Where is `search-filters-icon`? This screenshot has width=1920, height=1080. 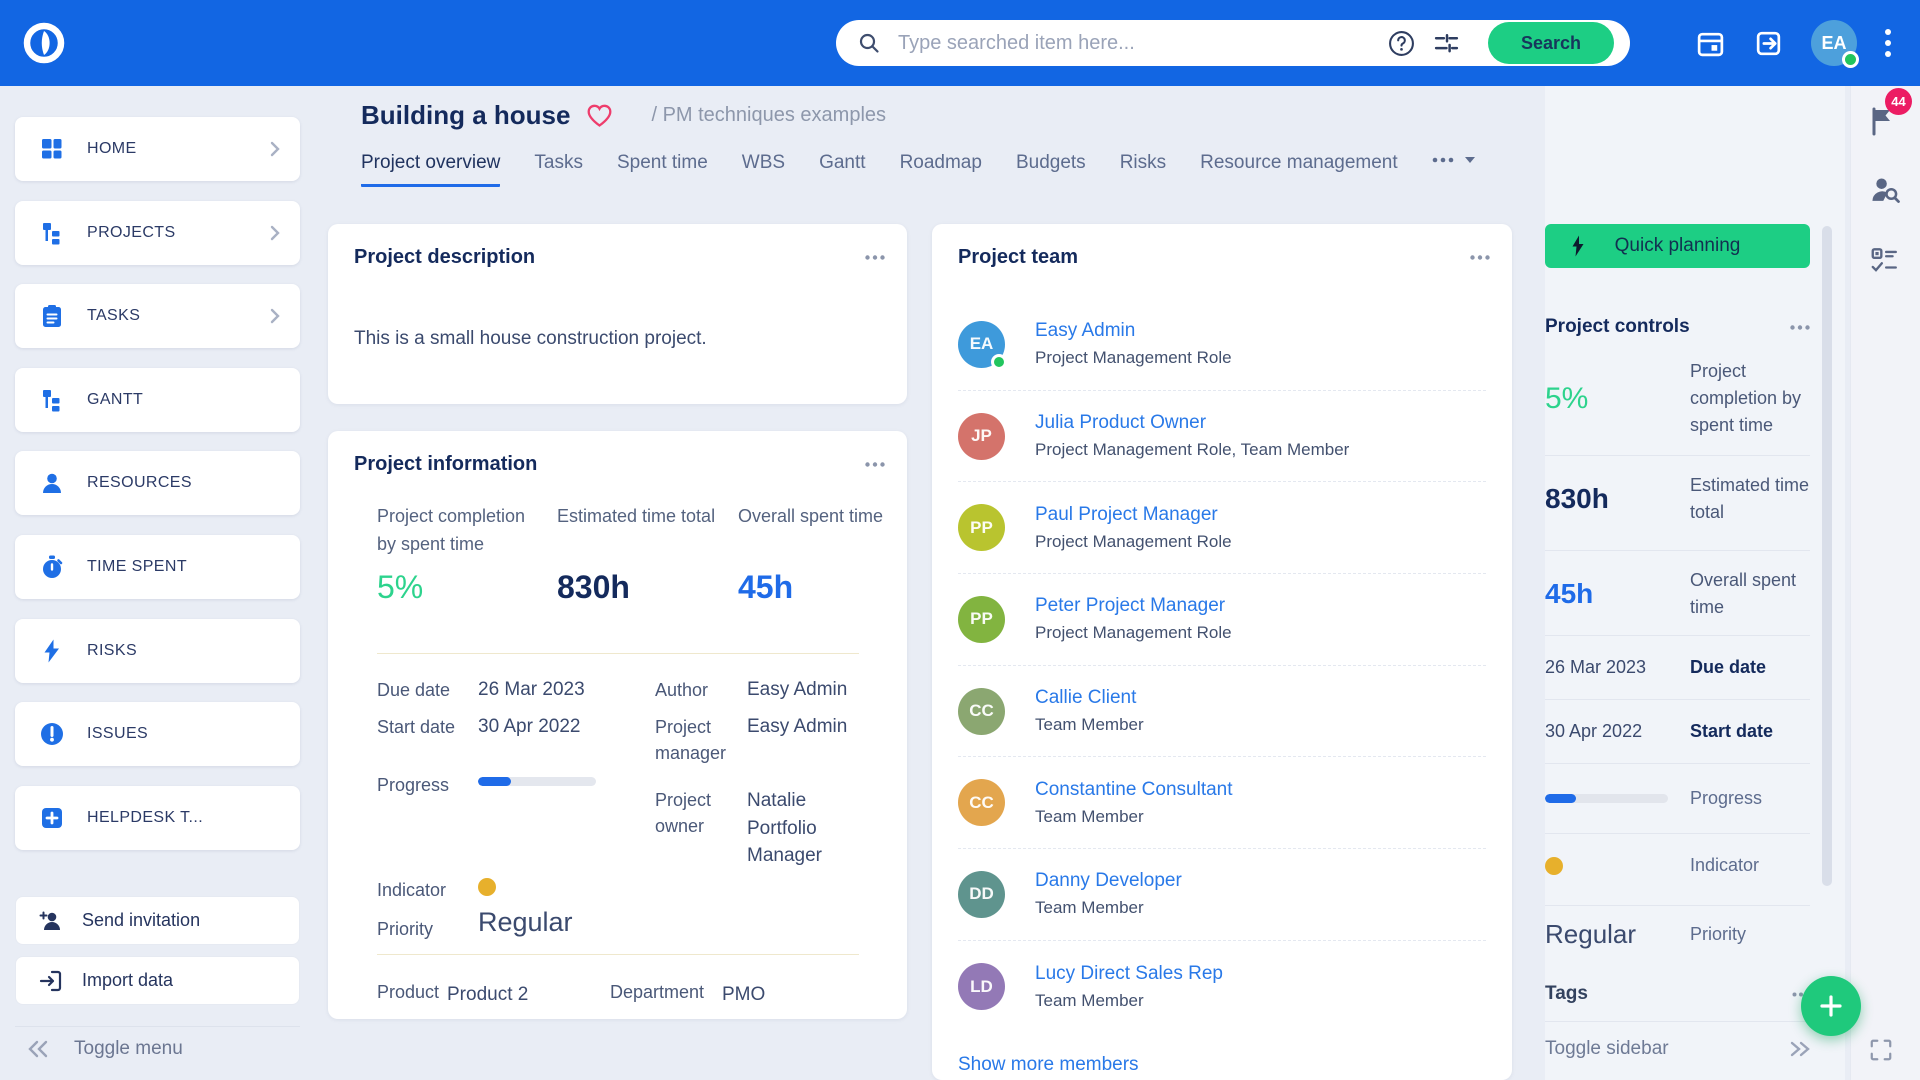 search-filters-icon is located at coordinates (1446, 43).